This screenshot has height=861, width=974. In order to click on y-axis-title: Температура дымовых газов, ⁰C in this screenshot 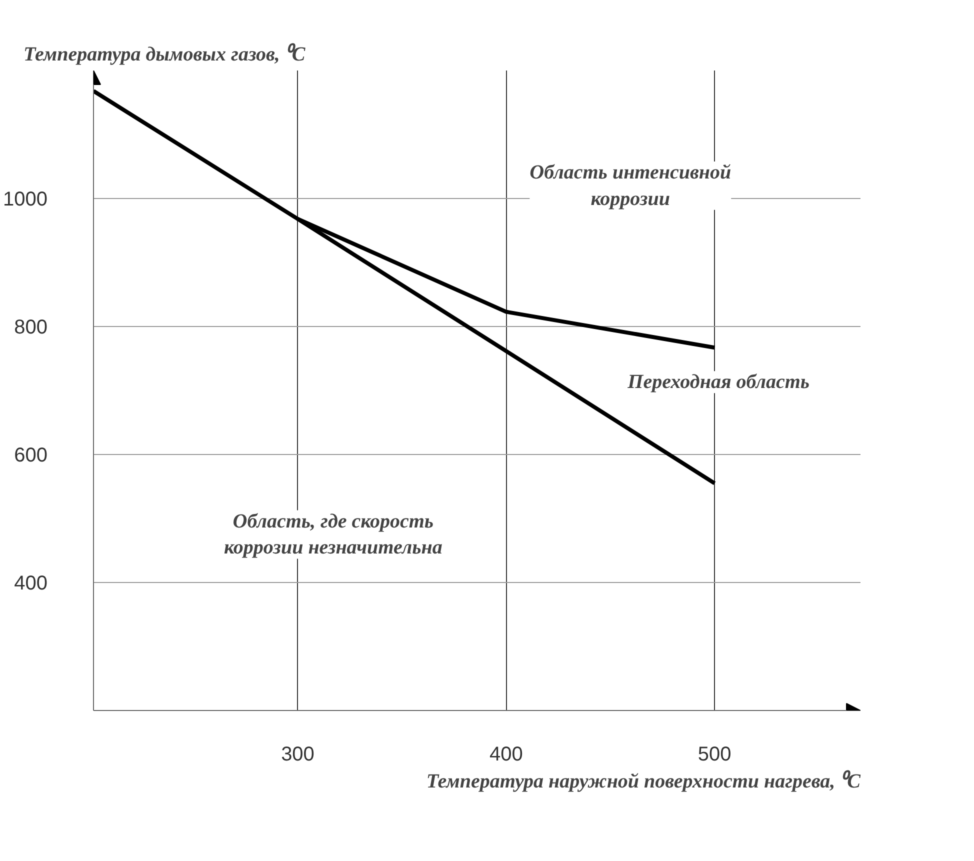, I will do `click(165, 54)`.